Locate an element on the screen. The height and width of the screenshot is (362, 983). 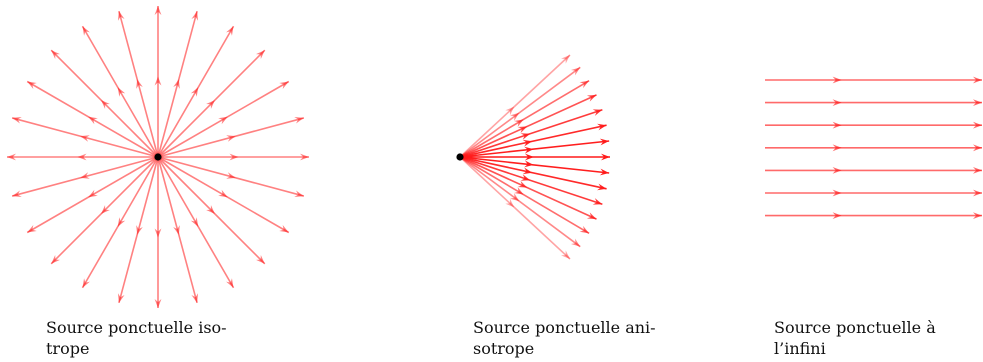
caption-anisotropic-source: Source ponctuelle ani- sotrope is located at coordinates (564, 338).